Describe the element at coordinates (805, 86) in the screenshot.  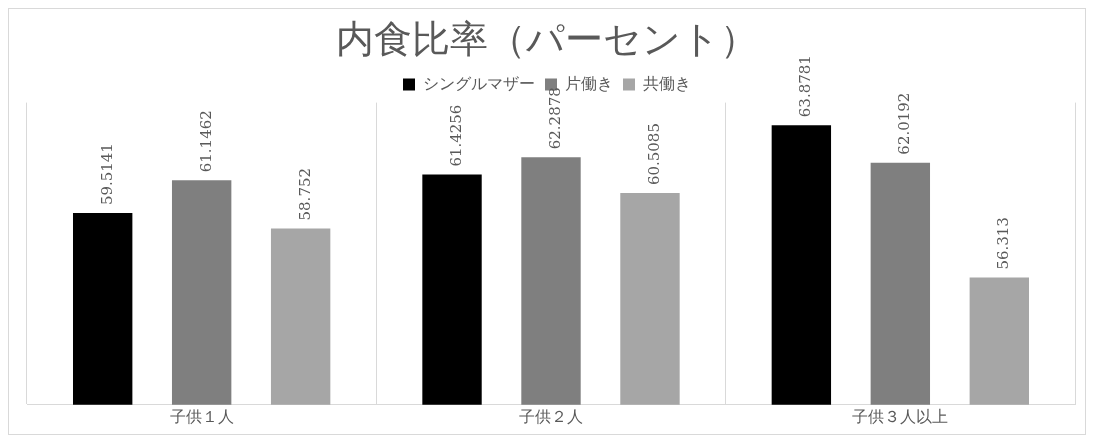
I see `data-label: 63.8781` at that location.